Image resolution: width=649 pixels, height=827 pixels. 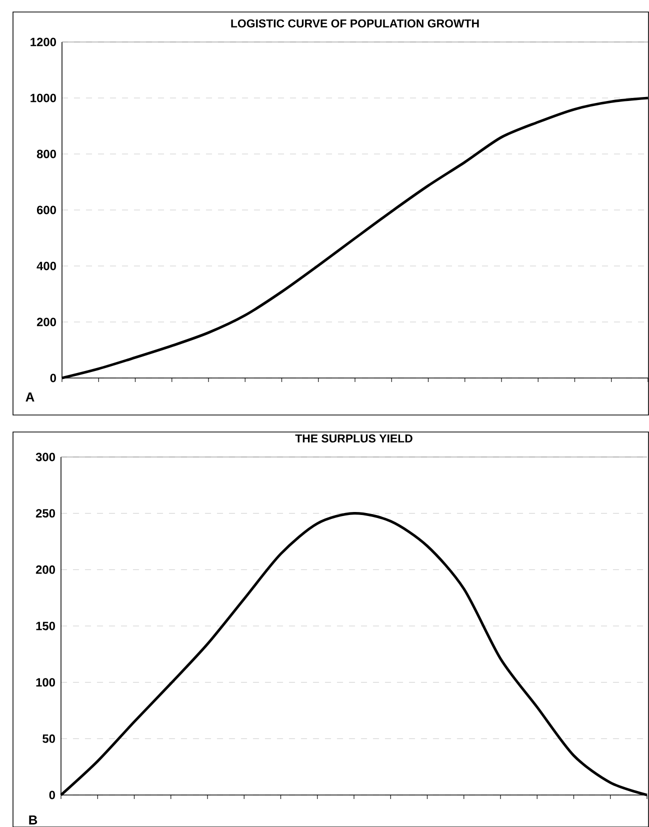 I want to click on y-tick-label: 150, so click(x=45, y=626).